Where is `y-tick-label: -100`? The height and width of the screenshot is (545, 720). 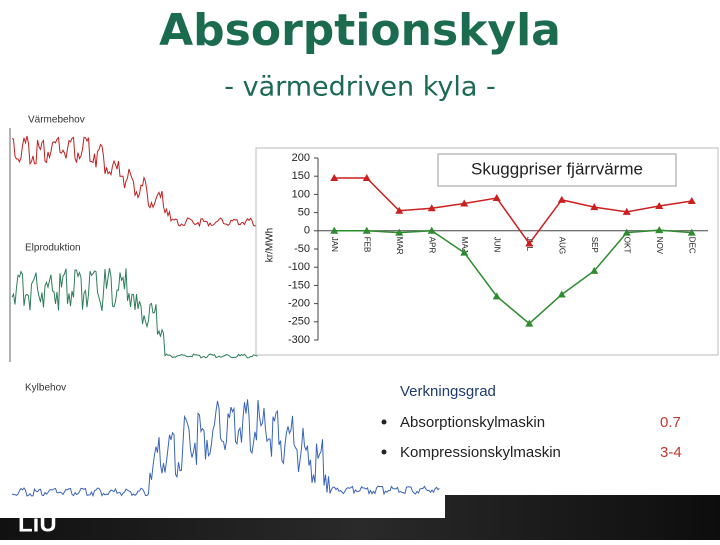
y-tick-label: -100 is located at coordinates (299, 267).